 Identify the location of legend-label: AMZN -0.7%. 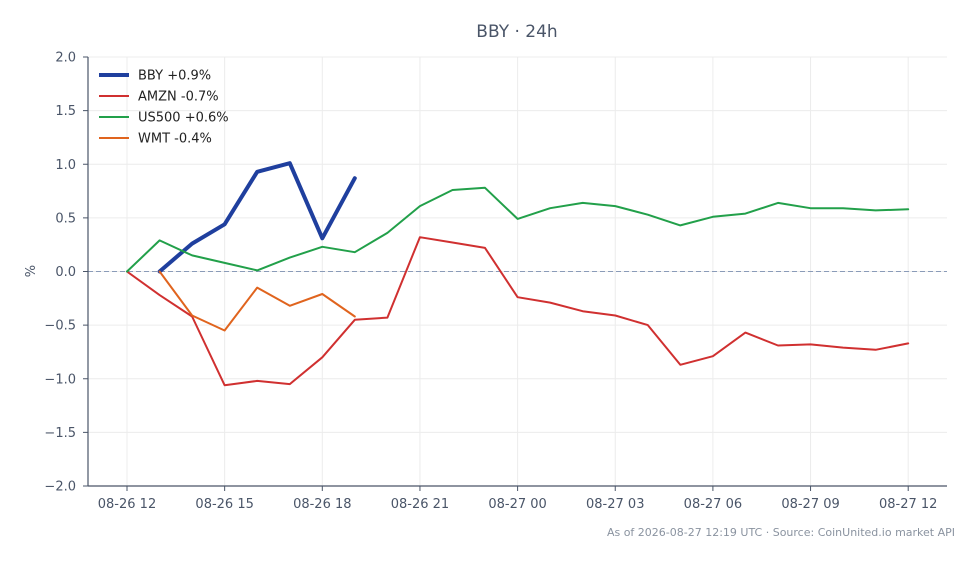
(178, 97).